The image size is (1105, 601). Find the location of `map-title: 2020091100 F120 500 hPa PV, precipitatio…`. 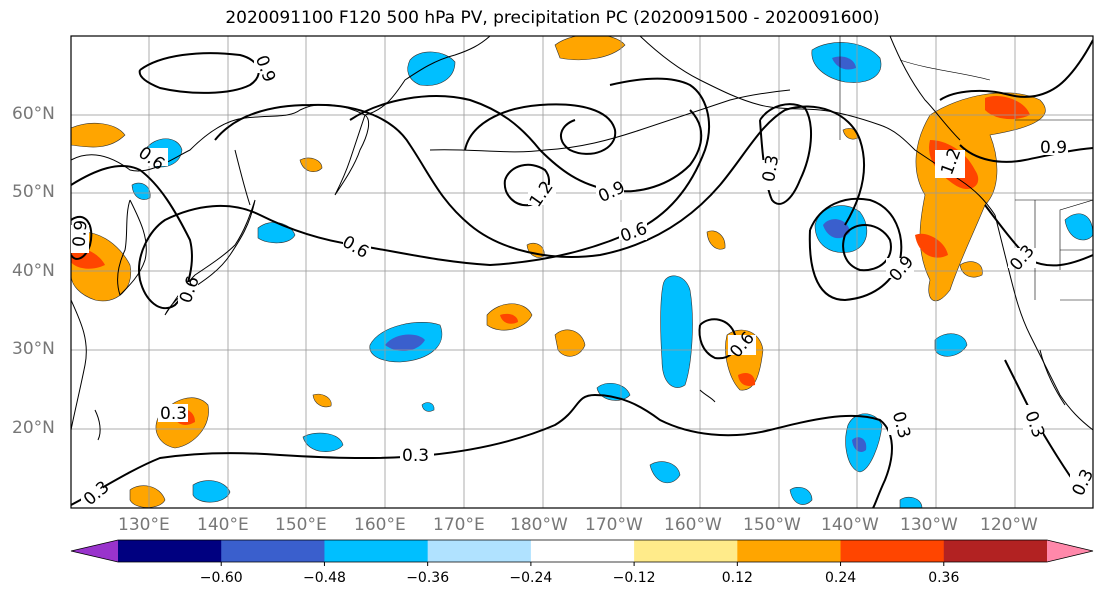

map-title: 2020091100 F120 500 hPa PV, precipitatio… is located at coordinates (552, 18).